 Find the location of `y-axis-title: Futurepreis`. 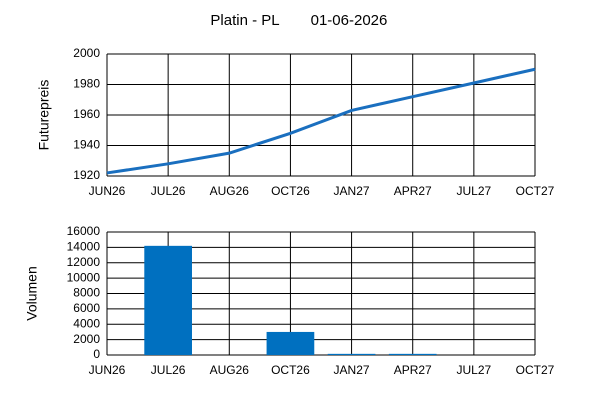

y-axis-title: Futurepreis is located at coordinates (44, 115).